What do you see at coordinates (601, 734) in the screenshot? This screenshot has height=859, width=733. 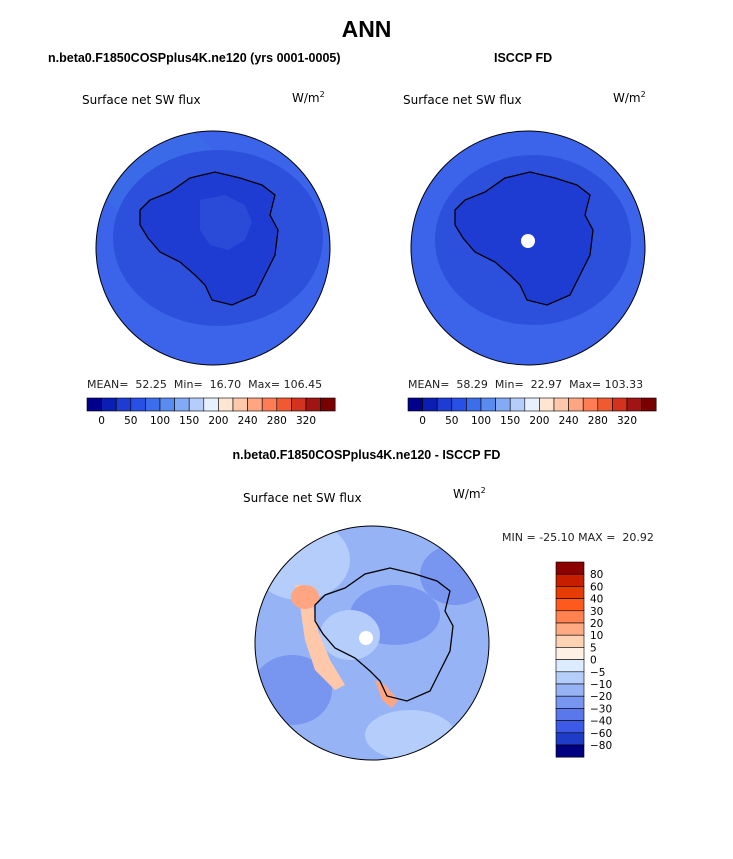 I see `colorbar-diff-tick-label: −60` at bounding box center [601, 734].